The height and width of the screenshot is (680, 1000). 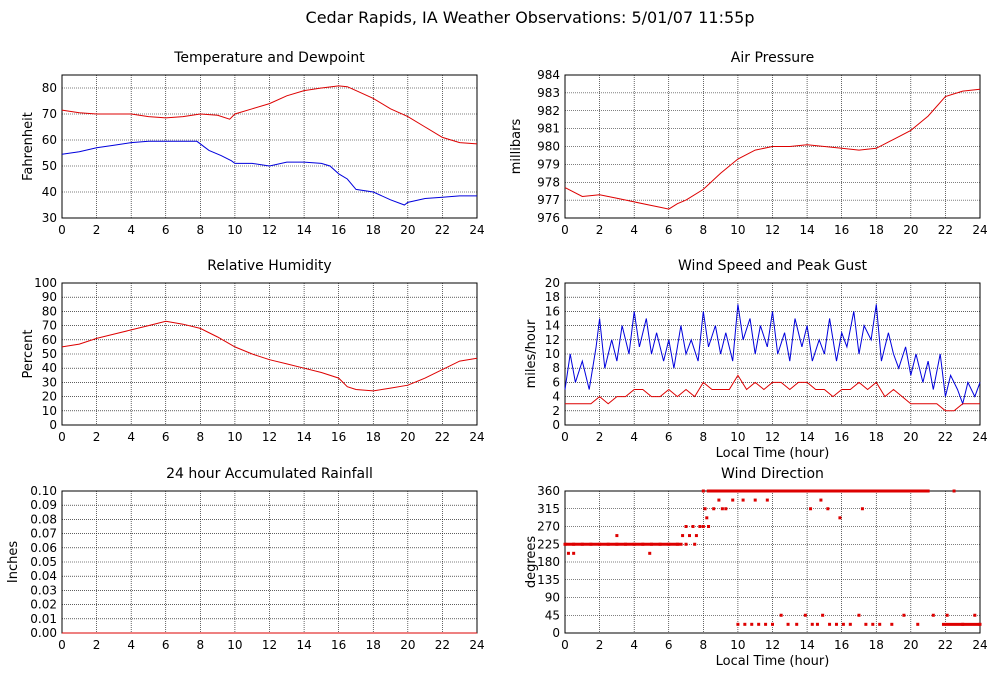 What do you see at coordinates (552, 326) in the screenshot?
I see `y-tick-label: 14` at bounding box center [552, 326].